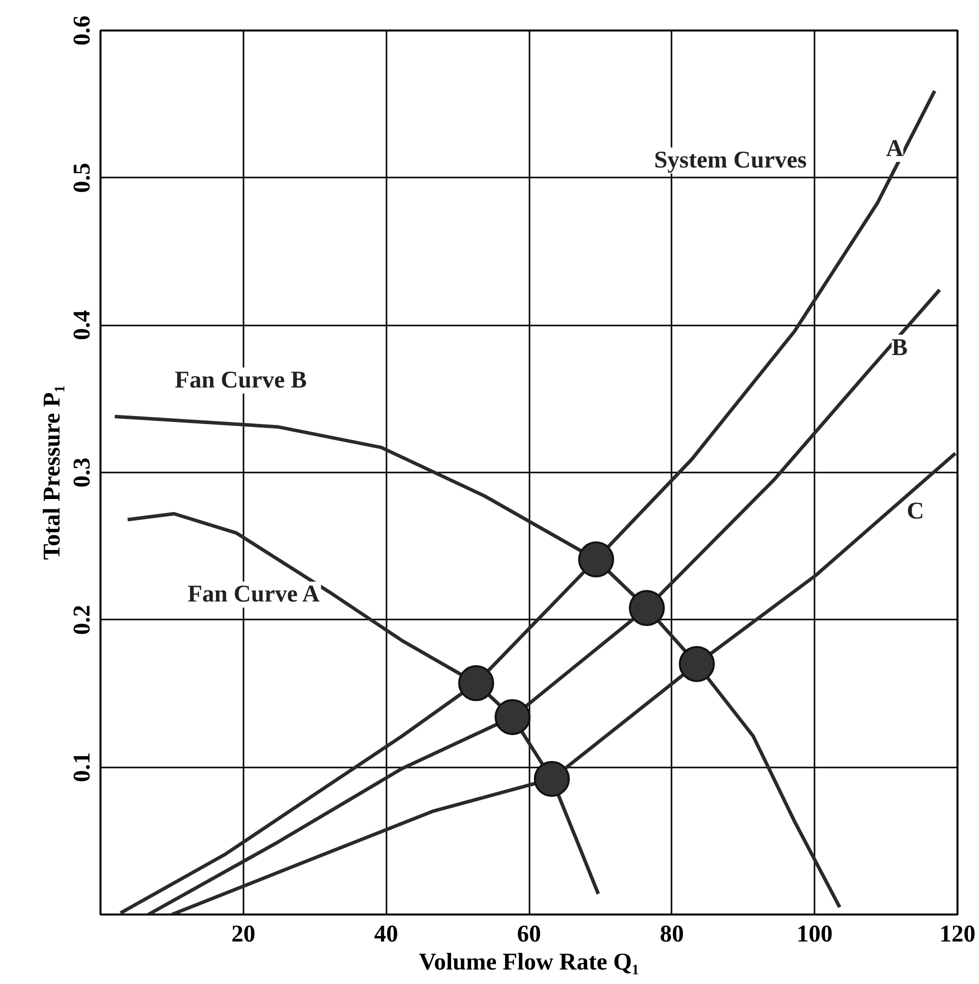  Describe the element at coordinates (895, 149) in the screenshot. I see `series-label: A` at that location.